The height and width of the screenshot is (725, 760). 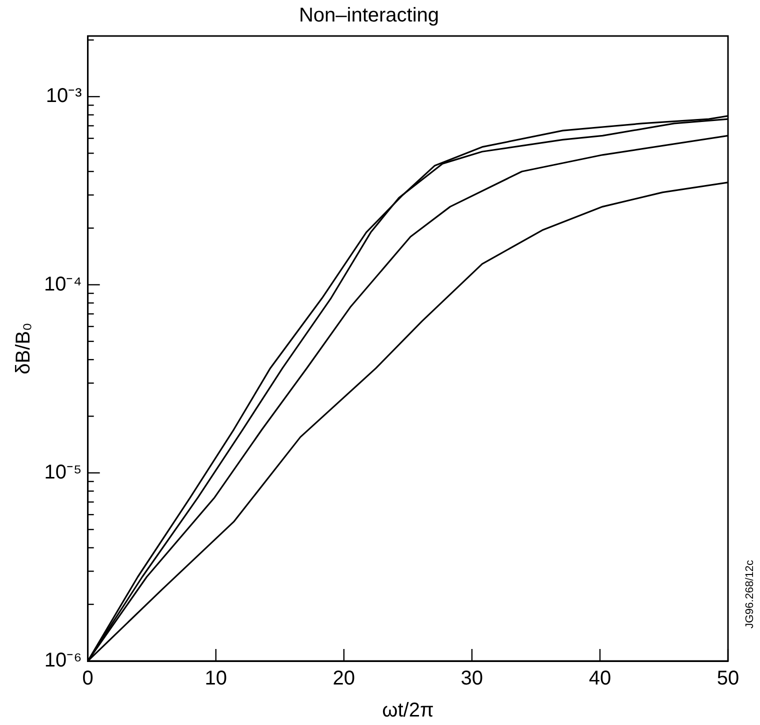 I want to click on y-tick-label: 10⁻³, so click(x=64, y=96).